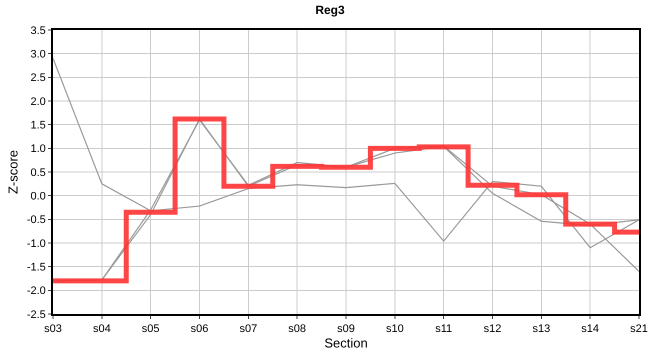  Describe the element at coordinates (53, 329) in the screenshot. I see `x-tick-label: s03` at that location.